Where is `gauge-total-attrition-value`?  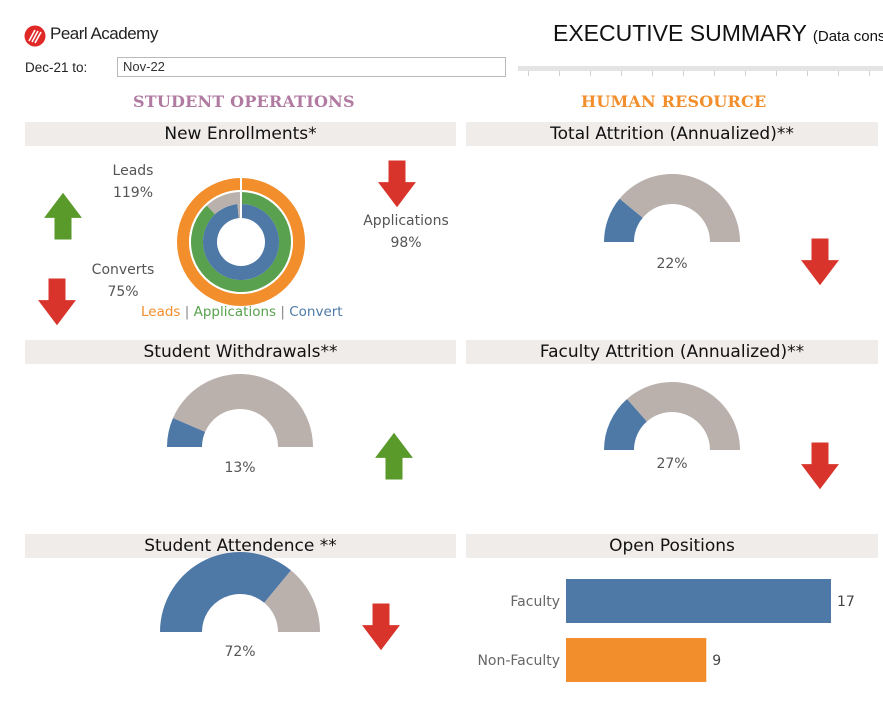 gauge-total-attrition-value is located at coordinates (623, 220).